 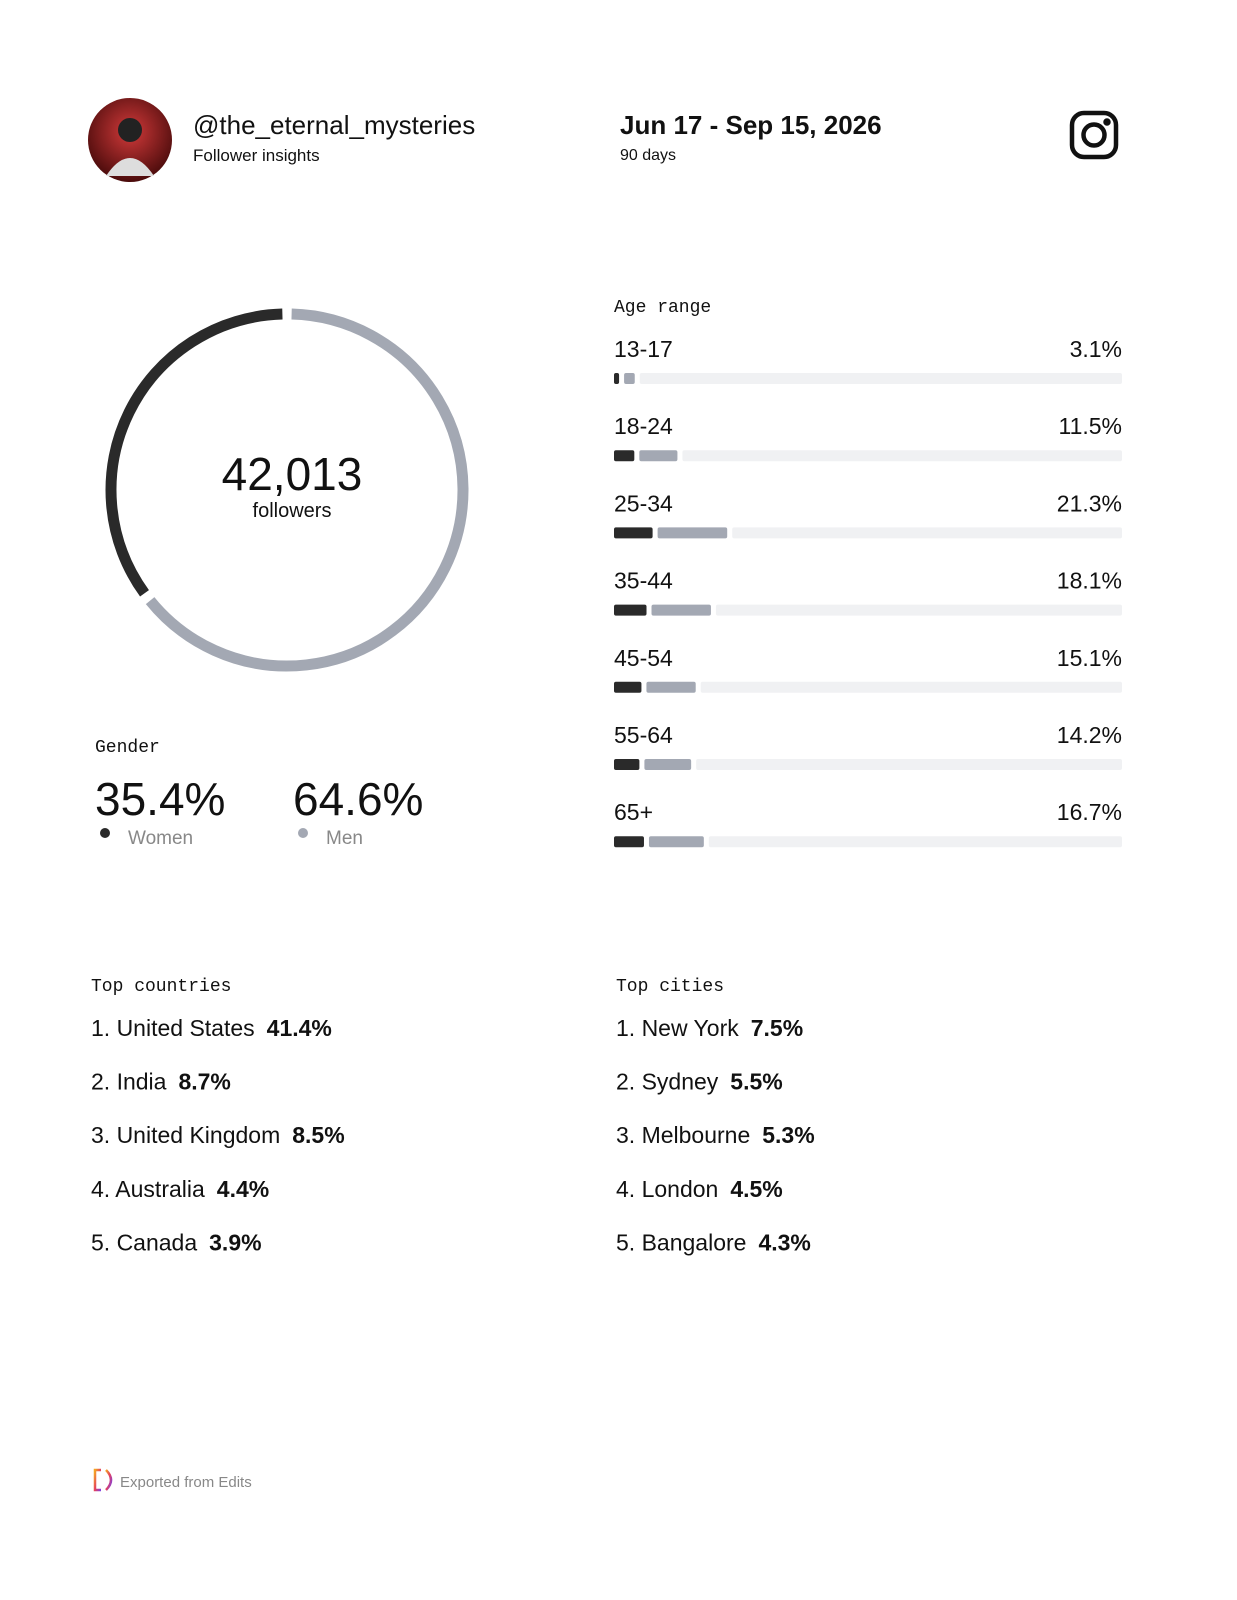 What do you see at coordinates (1094, 135) in the screenshot?
I see `instagram-icon` at bounding box center [1094, 135].